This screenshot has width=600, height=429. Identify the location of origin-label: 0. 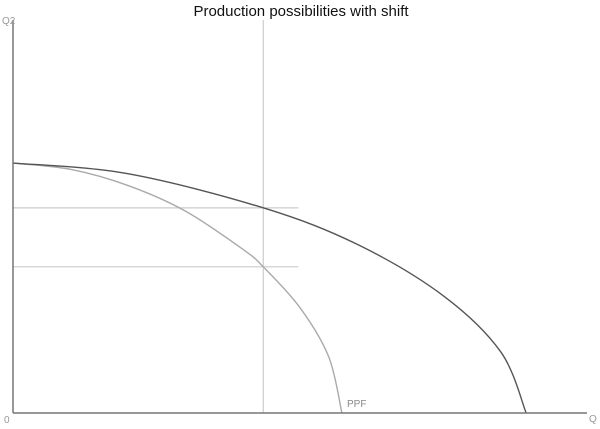
(7, 420).